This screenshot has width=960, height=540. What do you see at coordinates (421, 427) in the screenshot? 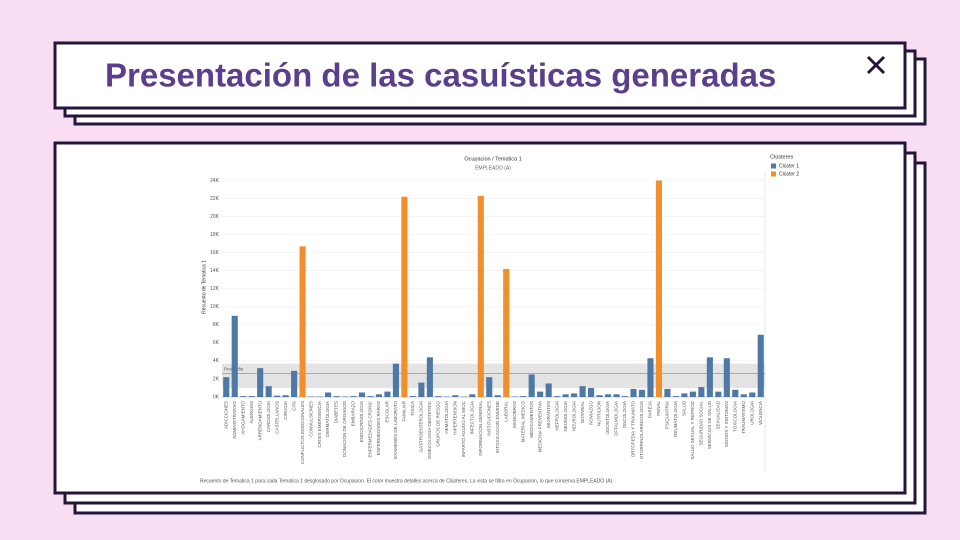
I see `x-tick-label: GASTROENTEROLOGIA` at bounding box center [421, 427].